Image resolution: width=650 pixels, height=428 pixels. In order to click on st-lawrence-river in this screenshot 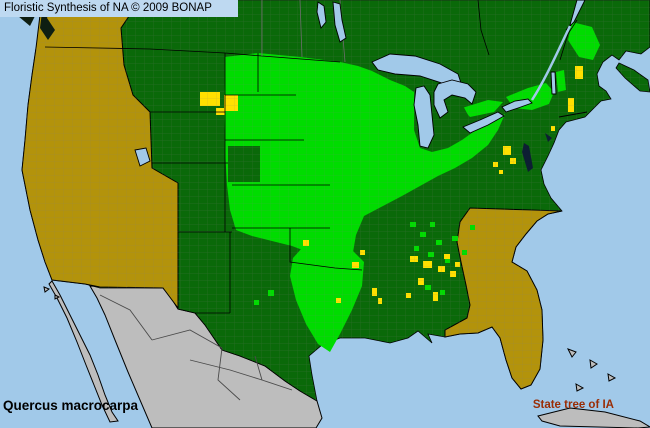, I will do `click(551, 63)`.